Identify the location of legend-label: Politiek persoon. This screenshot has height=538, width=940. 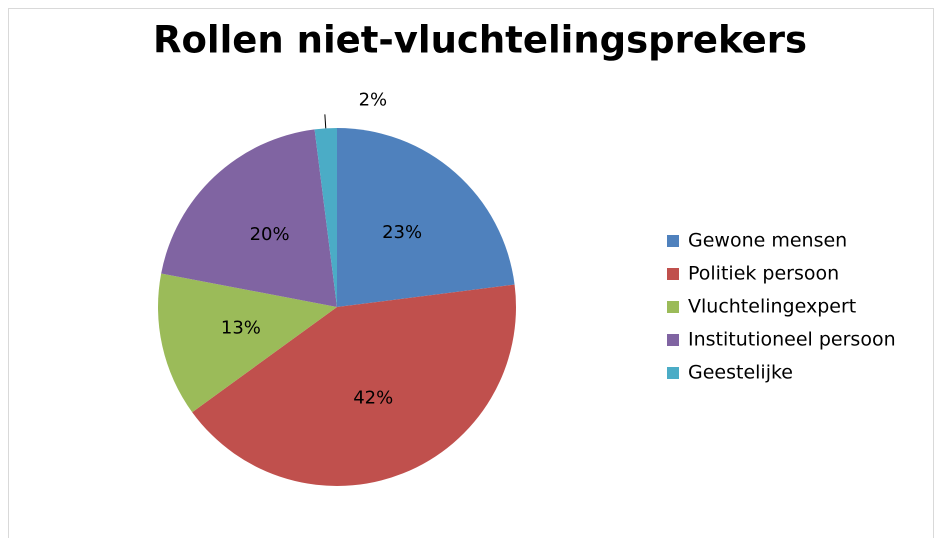
(763, 274).